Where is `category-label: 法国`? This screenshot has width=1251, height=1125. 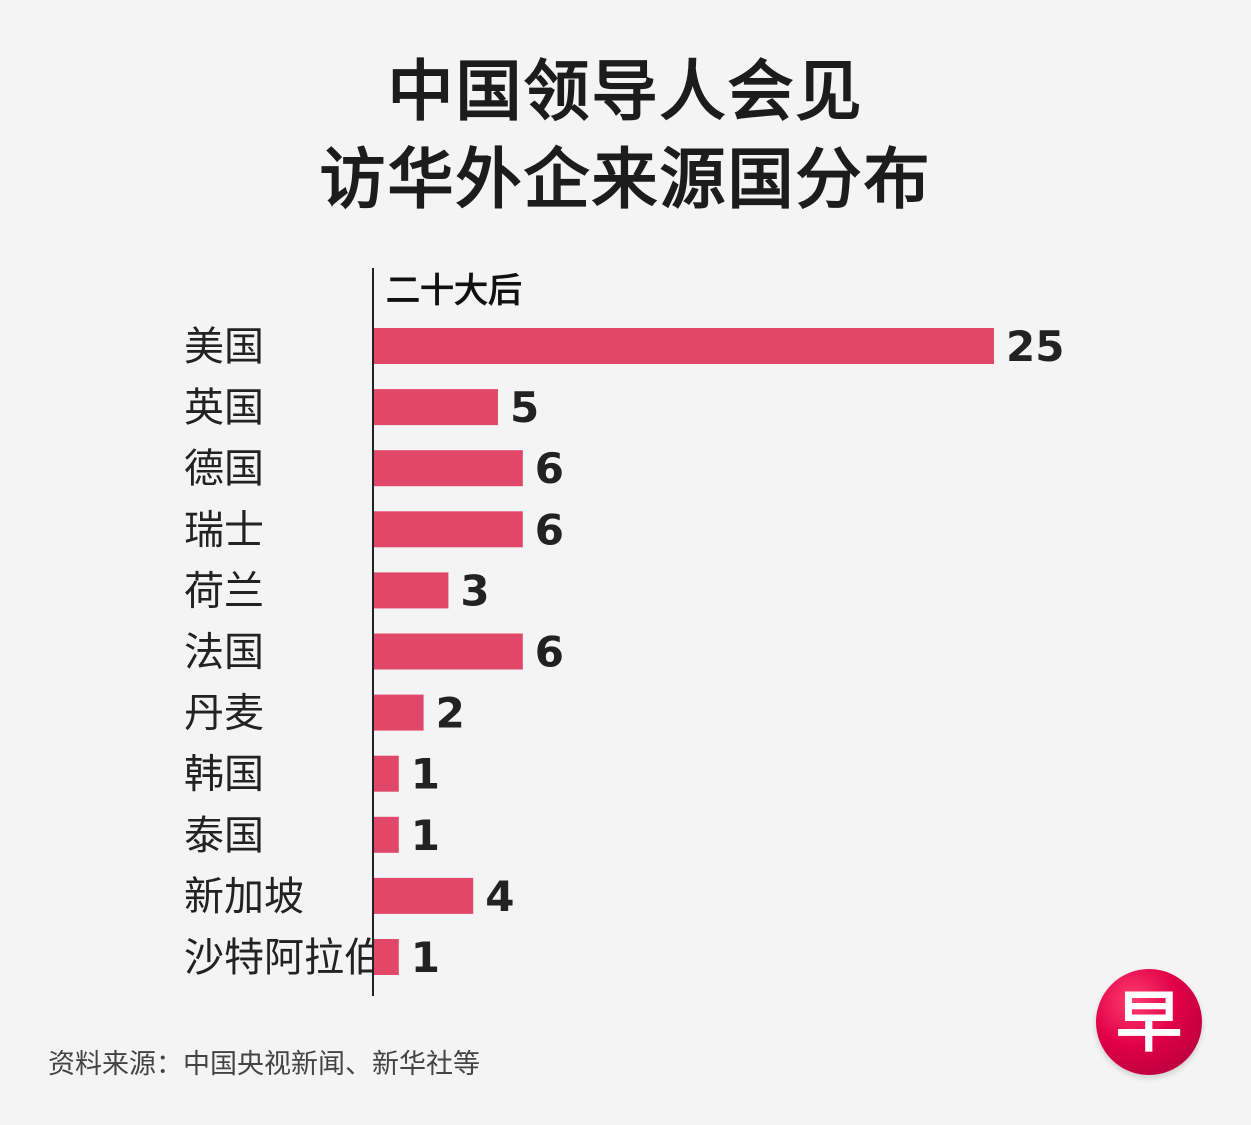
category-label: 法国 is located at coordinates (224, 653).